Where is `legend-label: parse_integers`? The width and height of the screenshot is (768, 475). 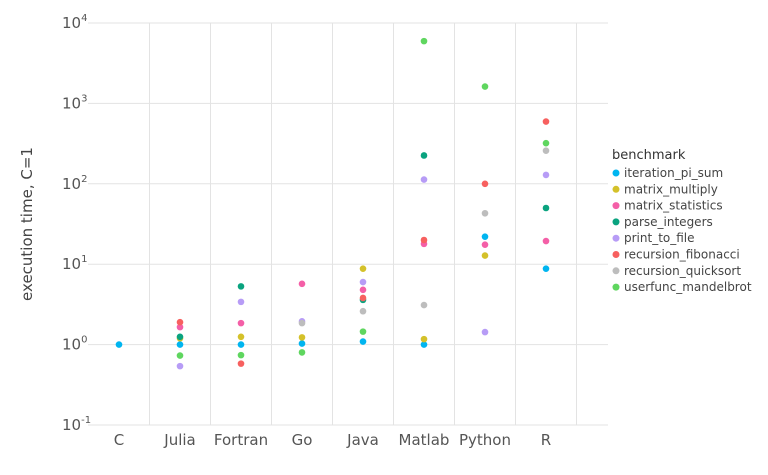 legend-label: parse_integers is located at coordinates (668, 222).